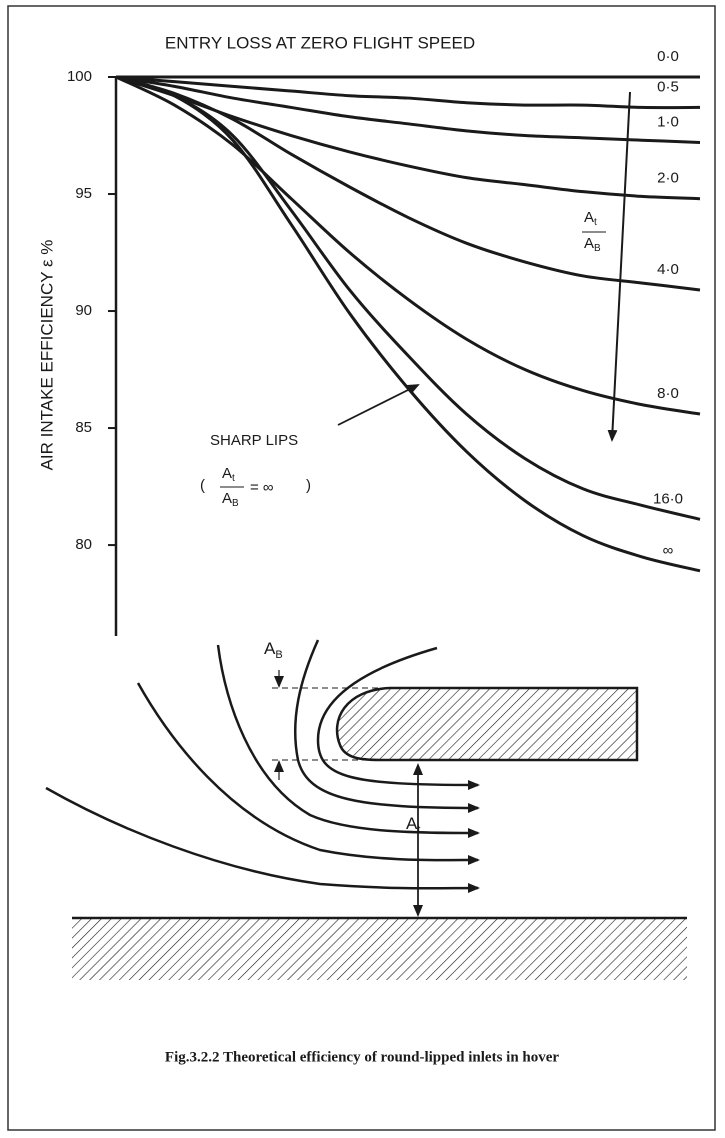 The width and height of the screenshot is (725, 1138). What do you see at coordinates (487, 724) in the screenshot?
I see `inlet-lip` at bounding box center [487, 724].